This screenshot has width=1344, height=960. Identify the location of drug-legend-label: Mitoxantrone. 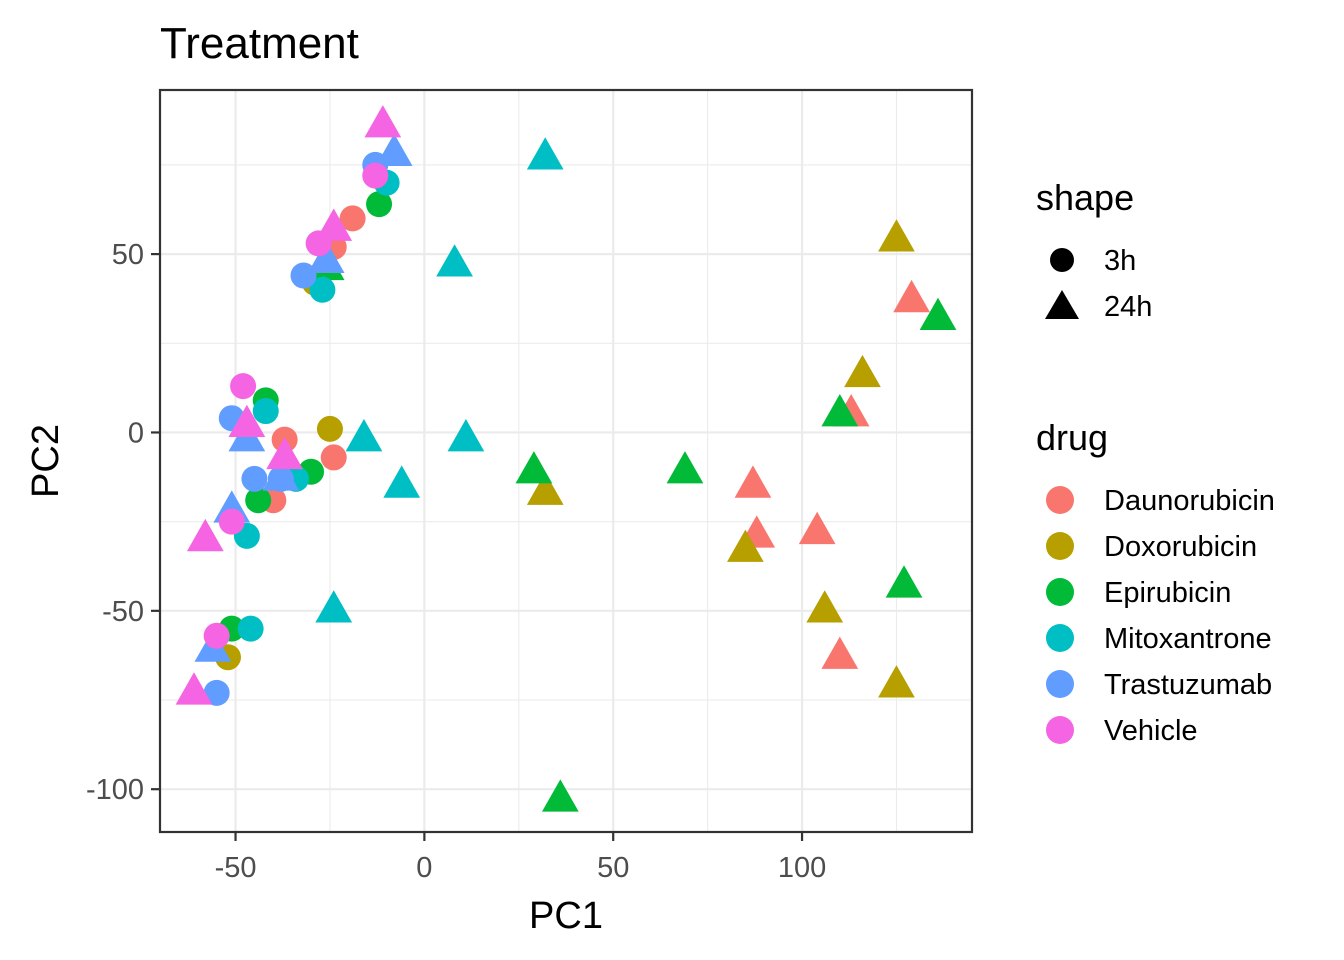
(1188, 639).